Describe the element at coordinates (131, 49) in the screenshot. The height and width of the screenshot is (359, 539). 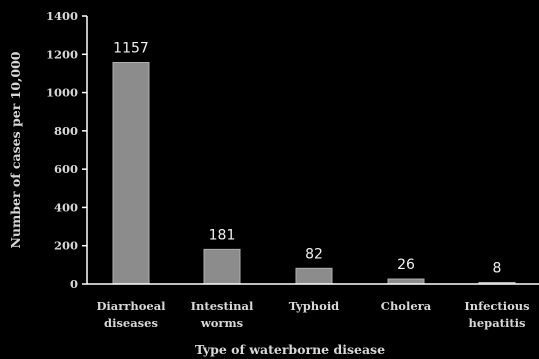
I see `bar-data-label: 1157` at that location.